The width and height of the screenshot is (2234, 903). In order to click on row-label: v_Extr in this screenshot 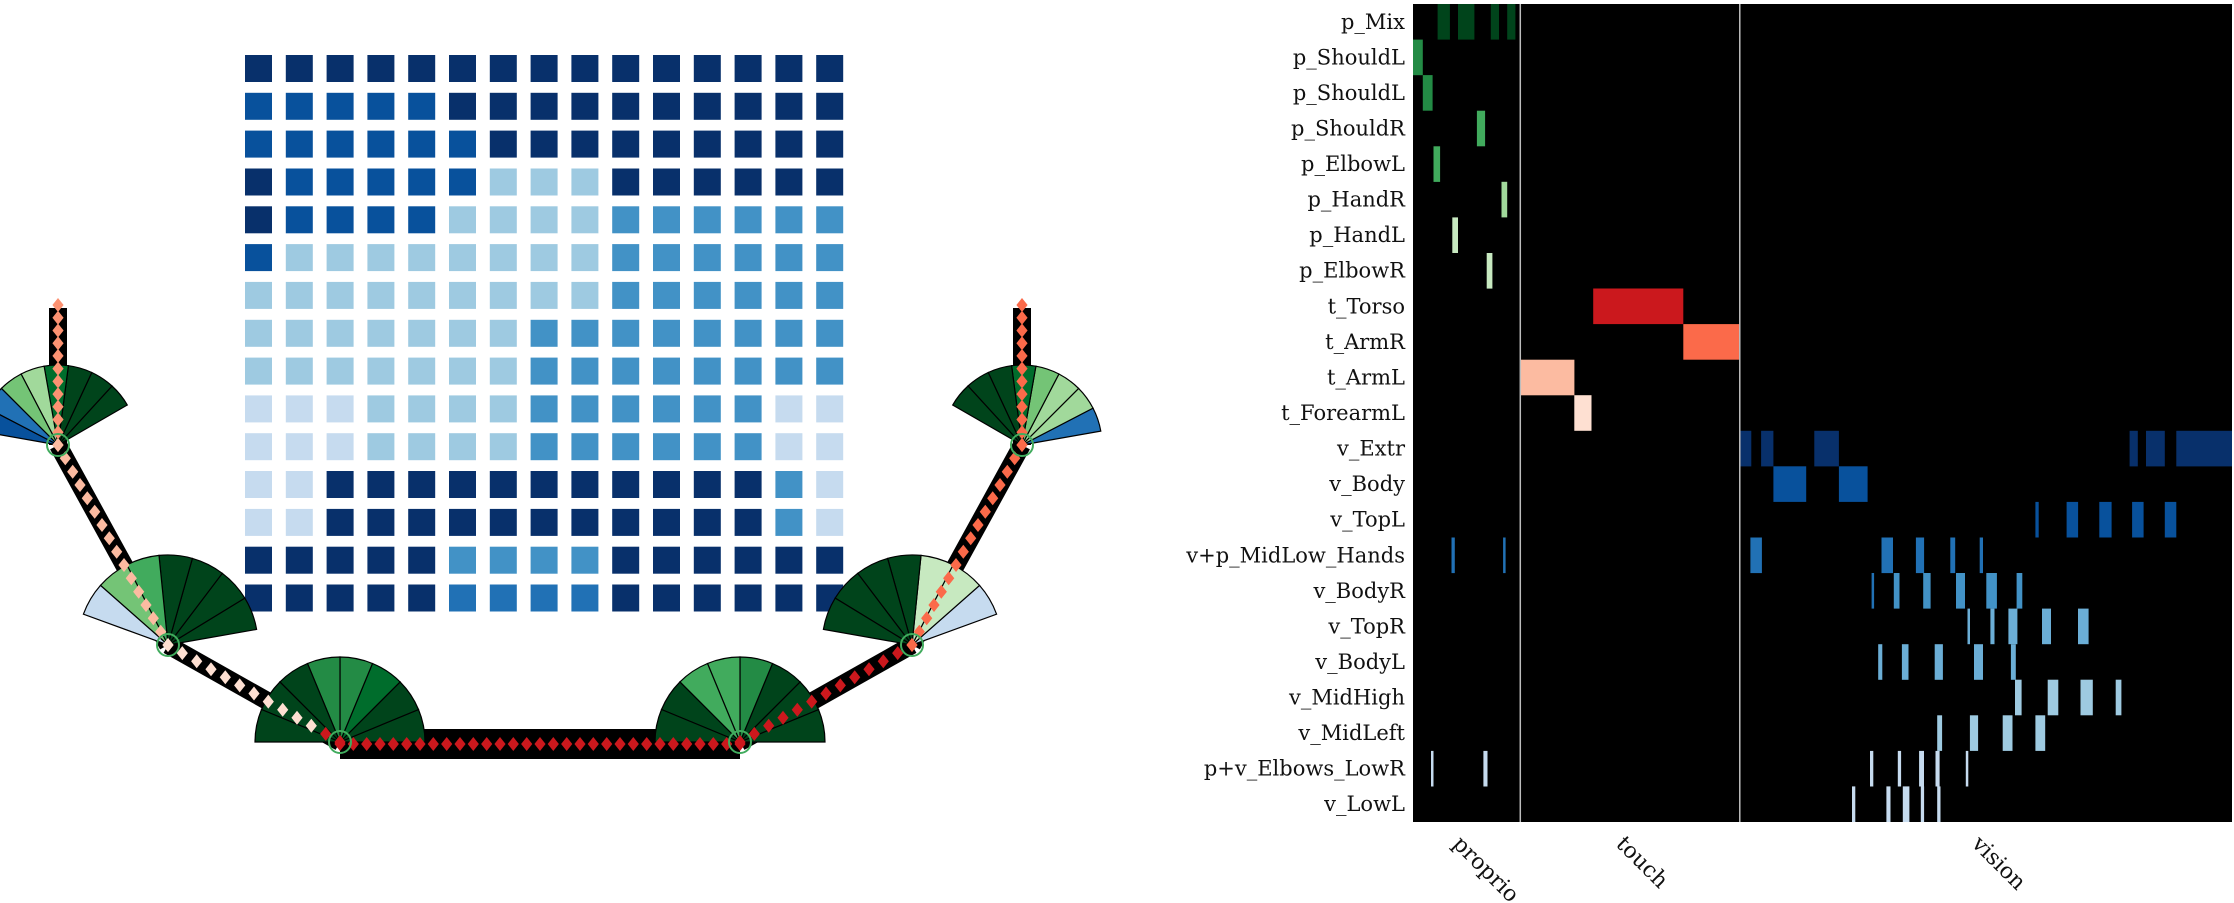, I will do `click(1371, 449)`.